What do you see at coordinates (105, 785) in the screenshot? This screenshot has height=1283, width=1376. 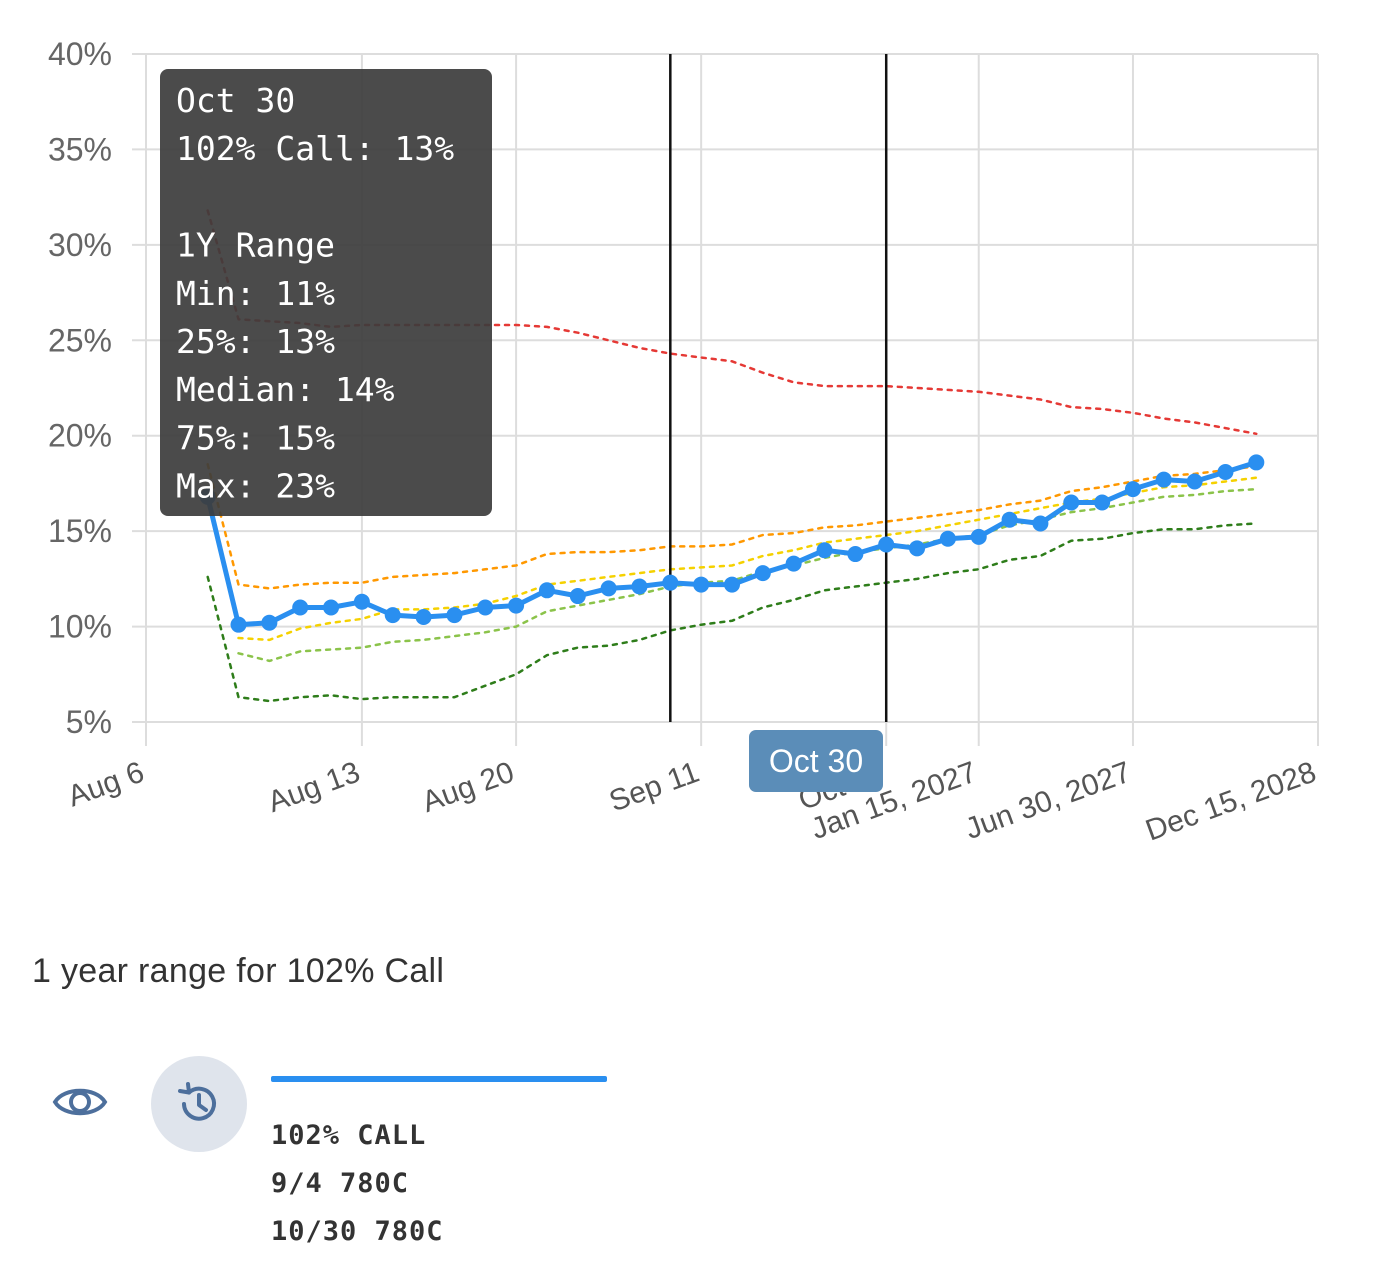 I see `x-tick-label: Aug 6` at bounding box center [105, 785].